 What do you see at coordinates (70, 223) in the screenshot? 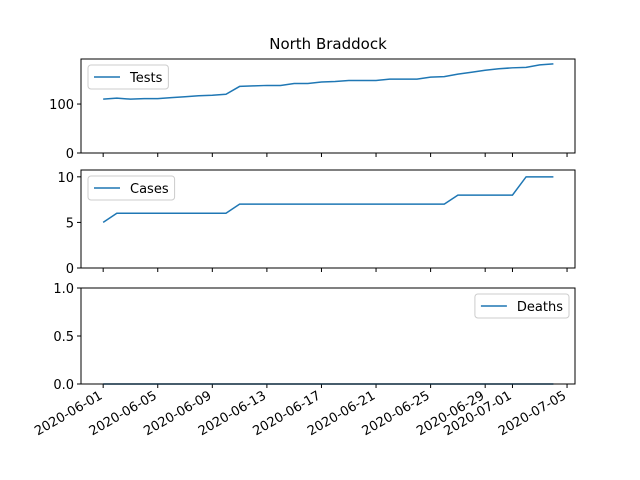
I see `y-tick-label: 5` at bounding box center [70, 223].